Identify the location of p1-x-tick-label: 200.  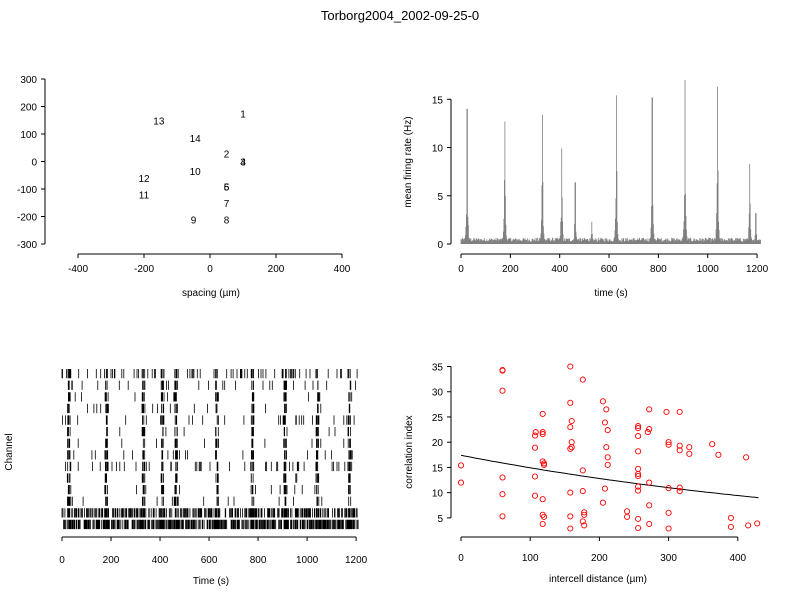
(276, 269).